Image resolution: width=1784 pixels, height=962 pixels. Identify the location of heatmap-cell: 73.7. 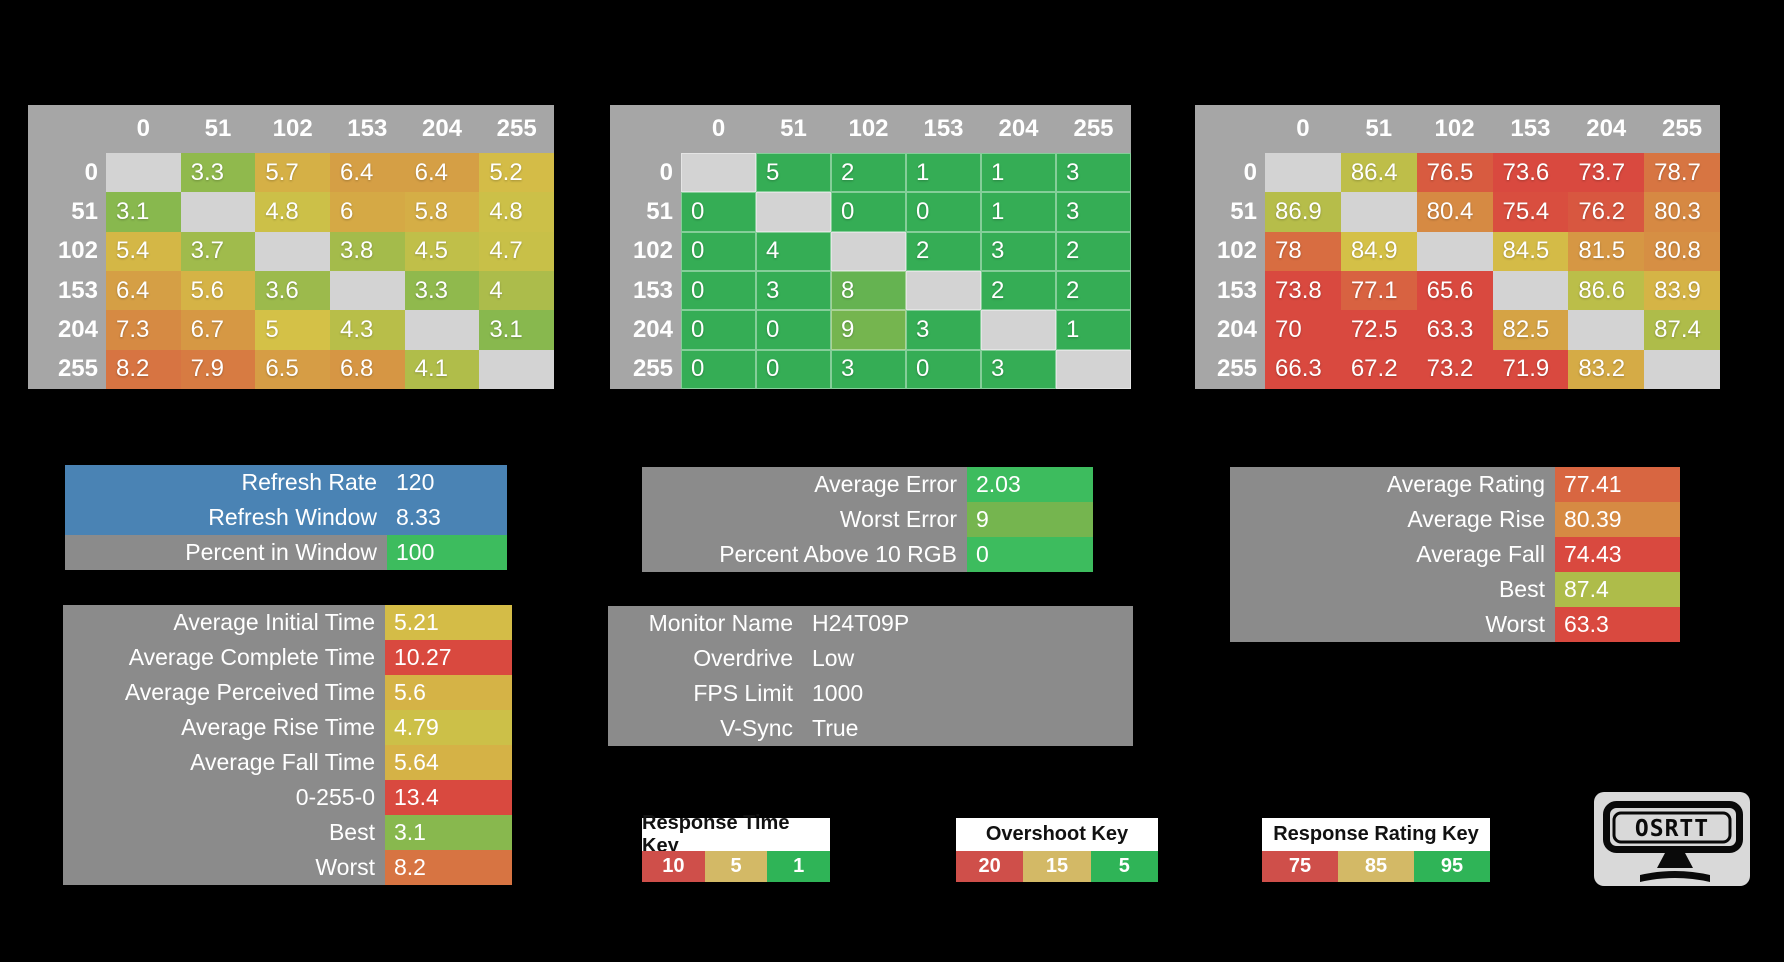
(1606, 173).